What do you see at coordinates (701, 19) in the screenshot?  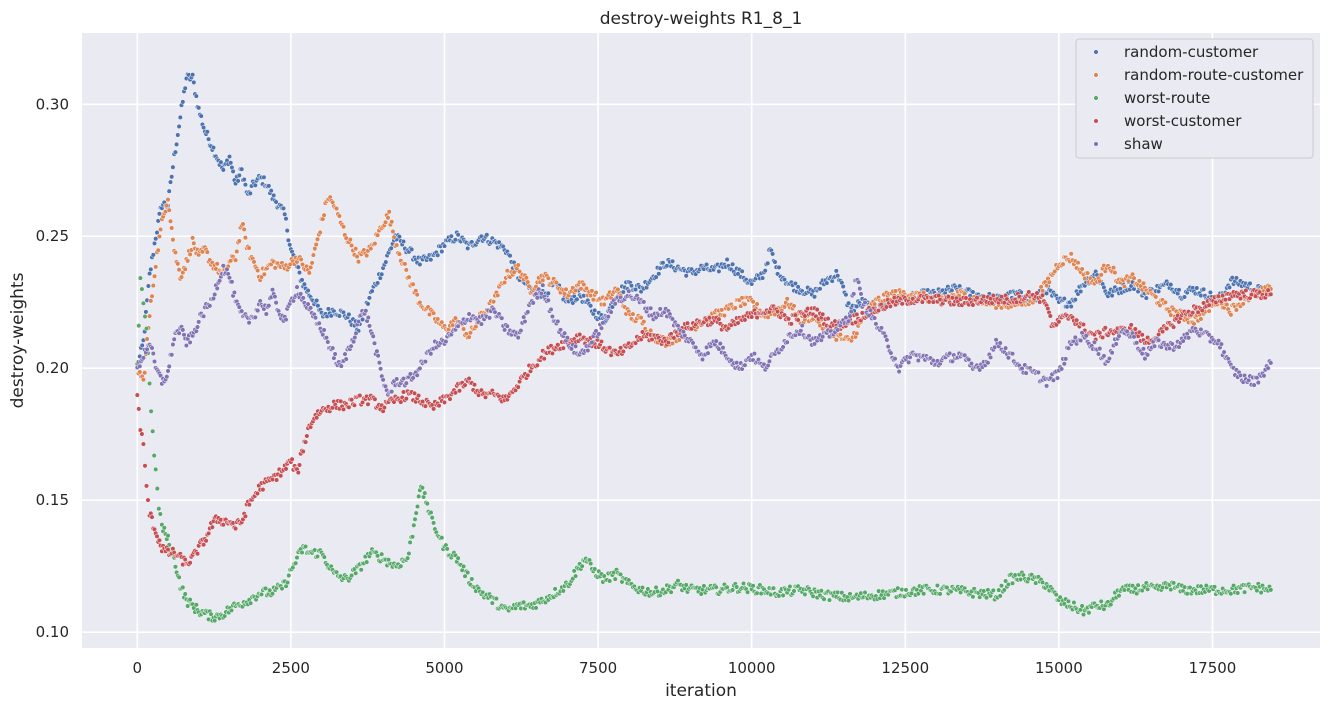 I see `chart-title: destroy-weights R1_8_1` at bounding box center [701, 19].